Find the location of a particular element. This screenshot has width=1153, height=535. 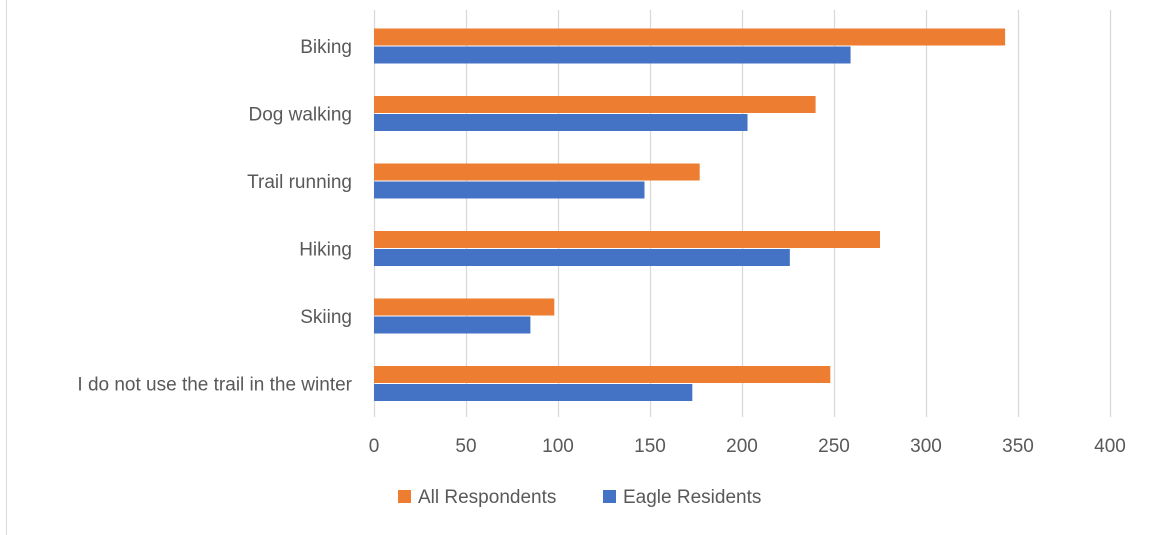

category-label-1: Dog walking is located at coordinates (301, 115).